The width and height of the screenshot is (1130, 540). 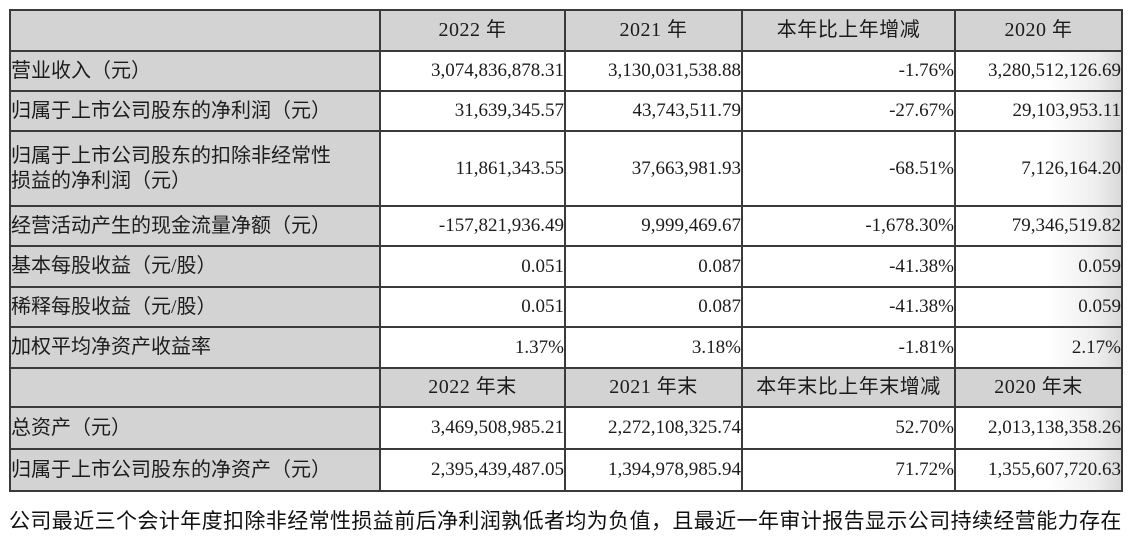 I want to click on year-header-2022: 2022 年, so click(x=472, y=30).